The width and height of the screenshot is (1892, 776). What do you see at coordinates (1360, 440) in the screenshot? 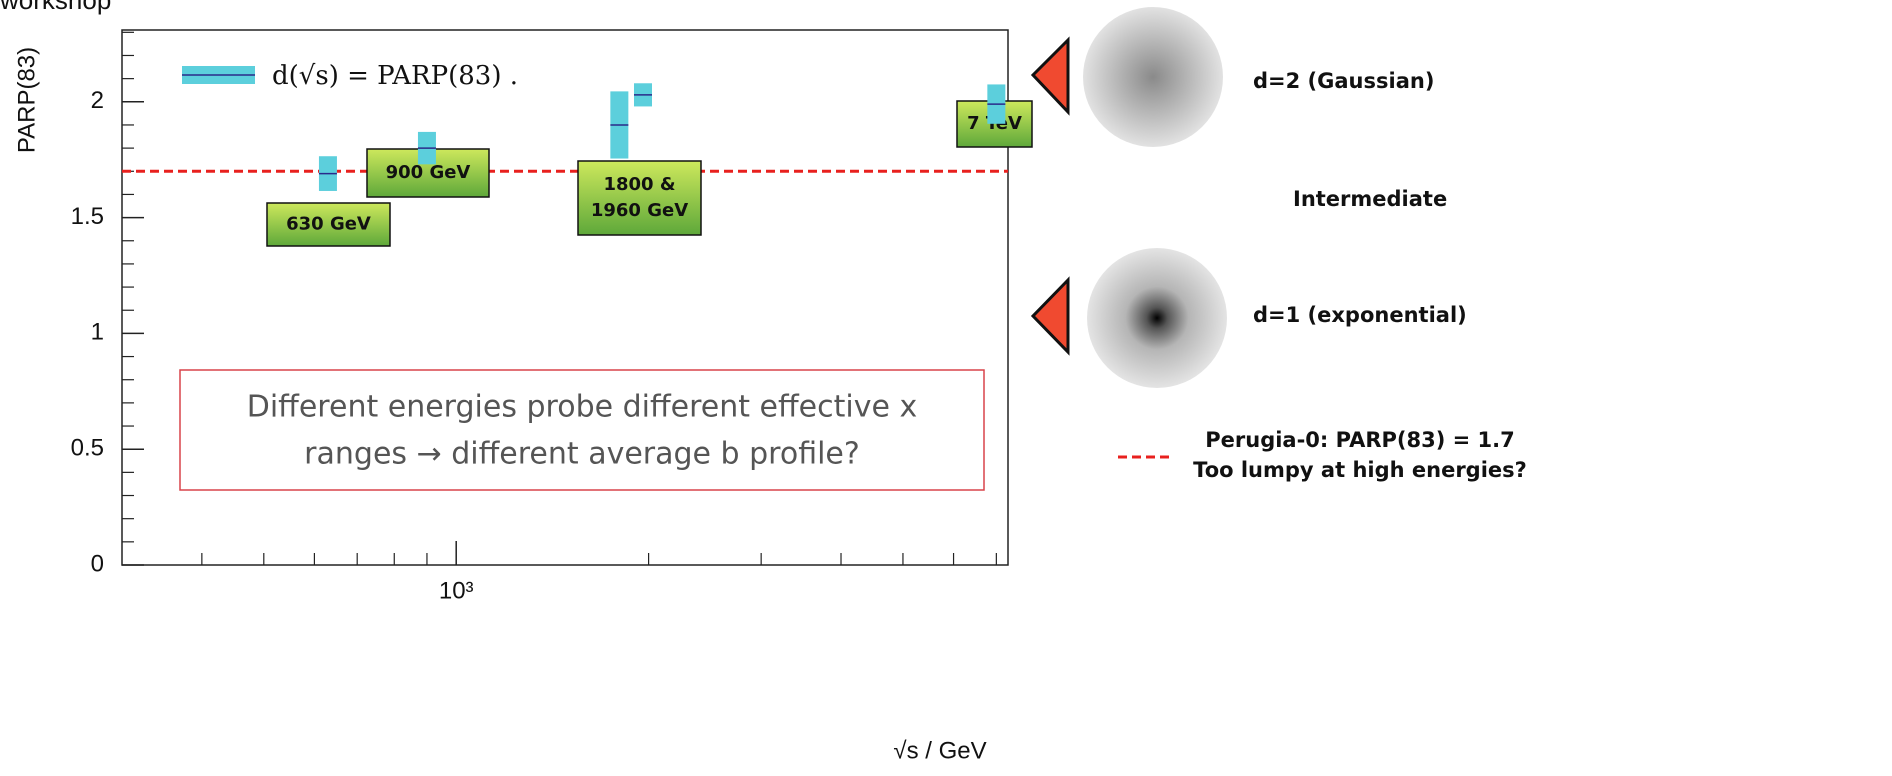
I see `reference-label: Perugia-0: PARP(83) = 1.7` at bounding box center [1360, 440].